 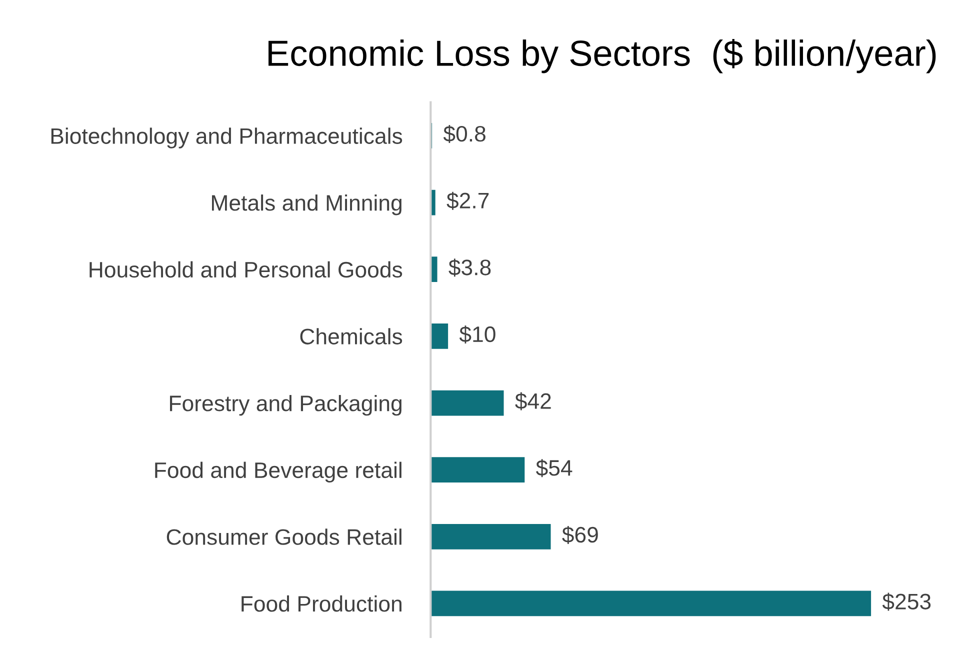 I want to click on y-tick-label: Forestry and Packaging, so click(x=286, y=405).